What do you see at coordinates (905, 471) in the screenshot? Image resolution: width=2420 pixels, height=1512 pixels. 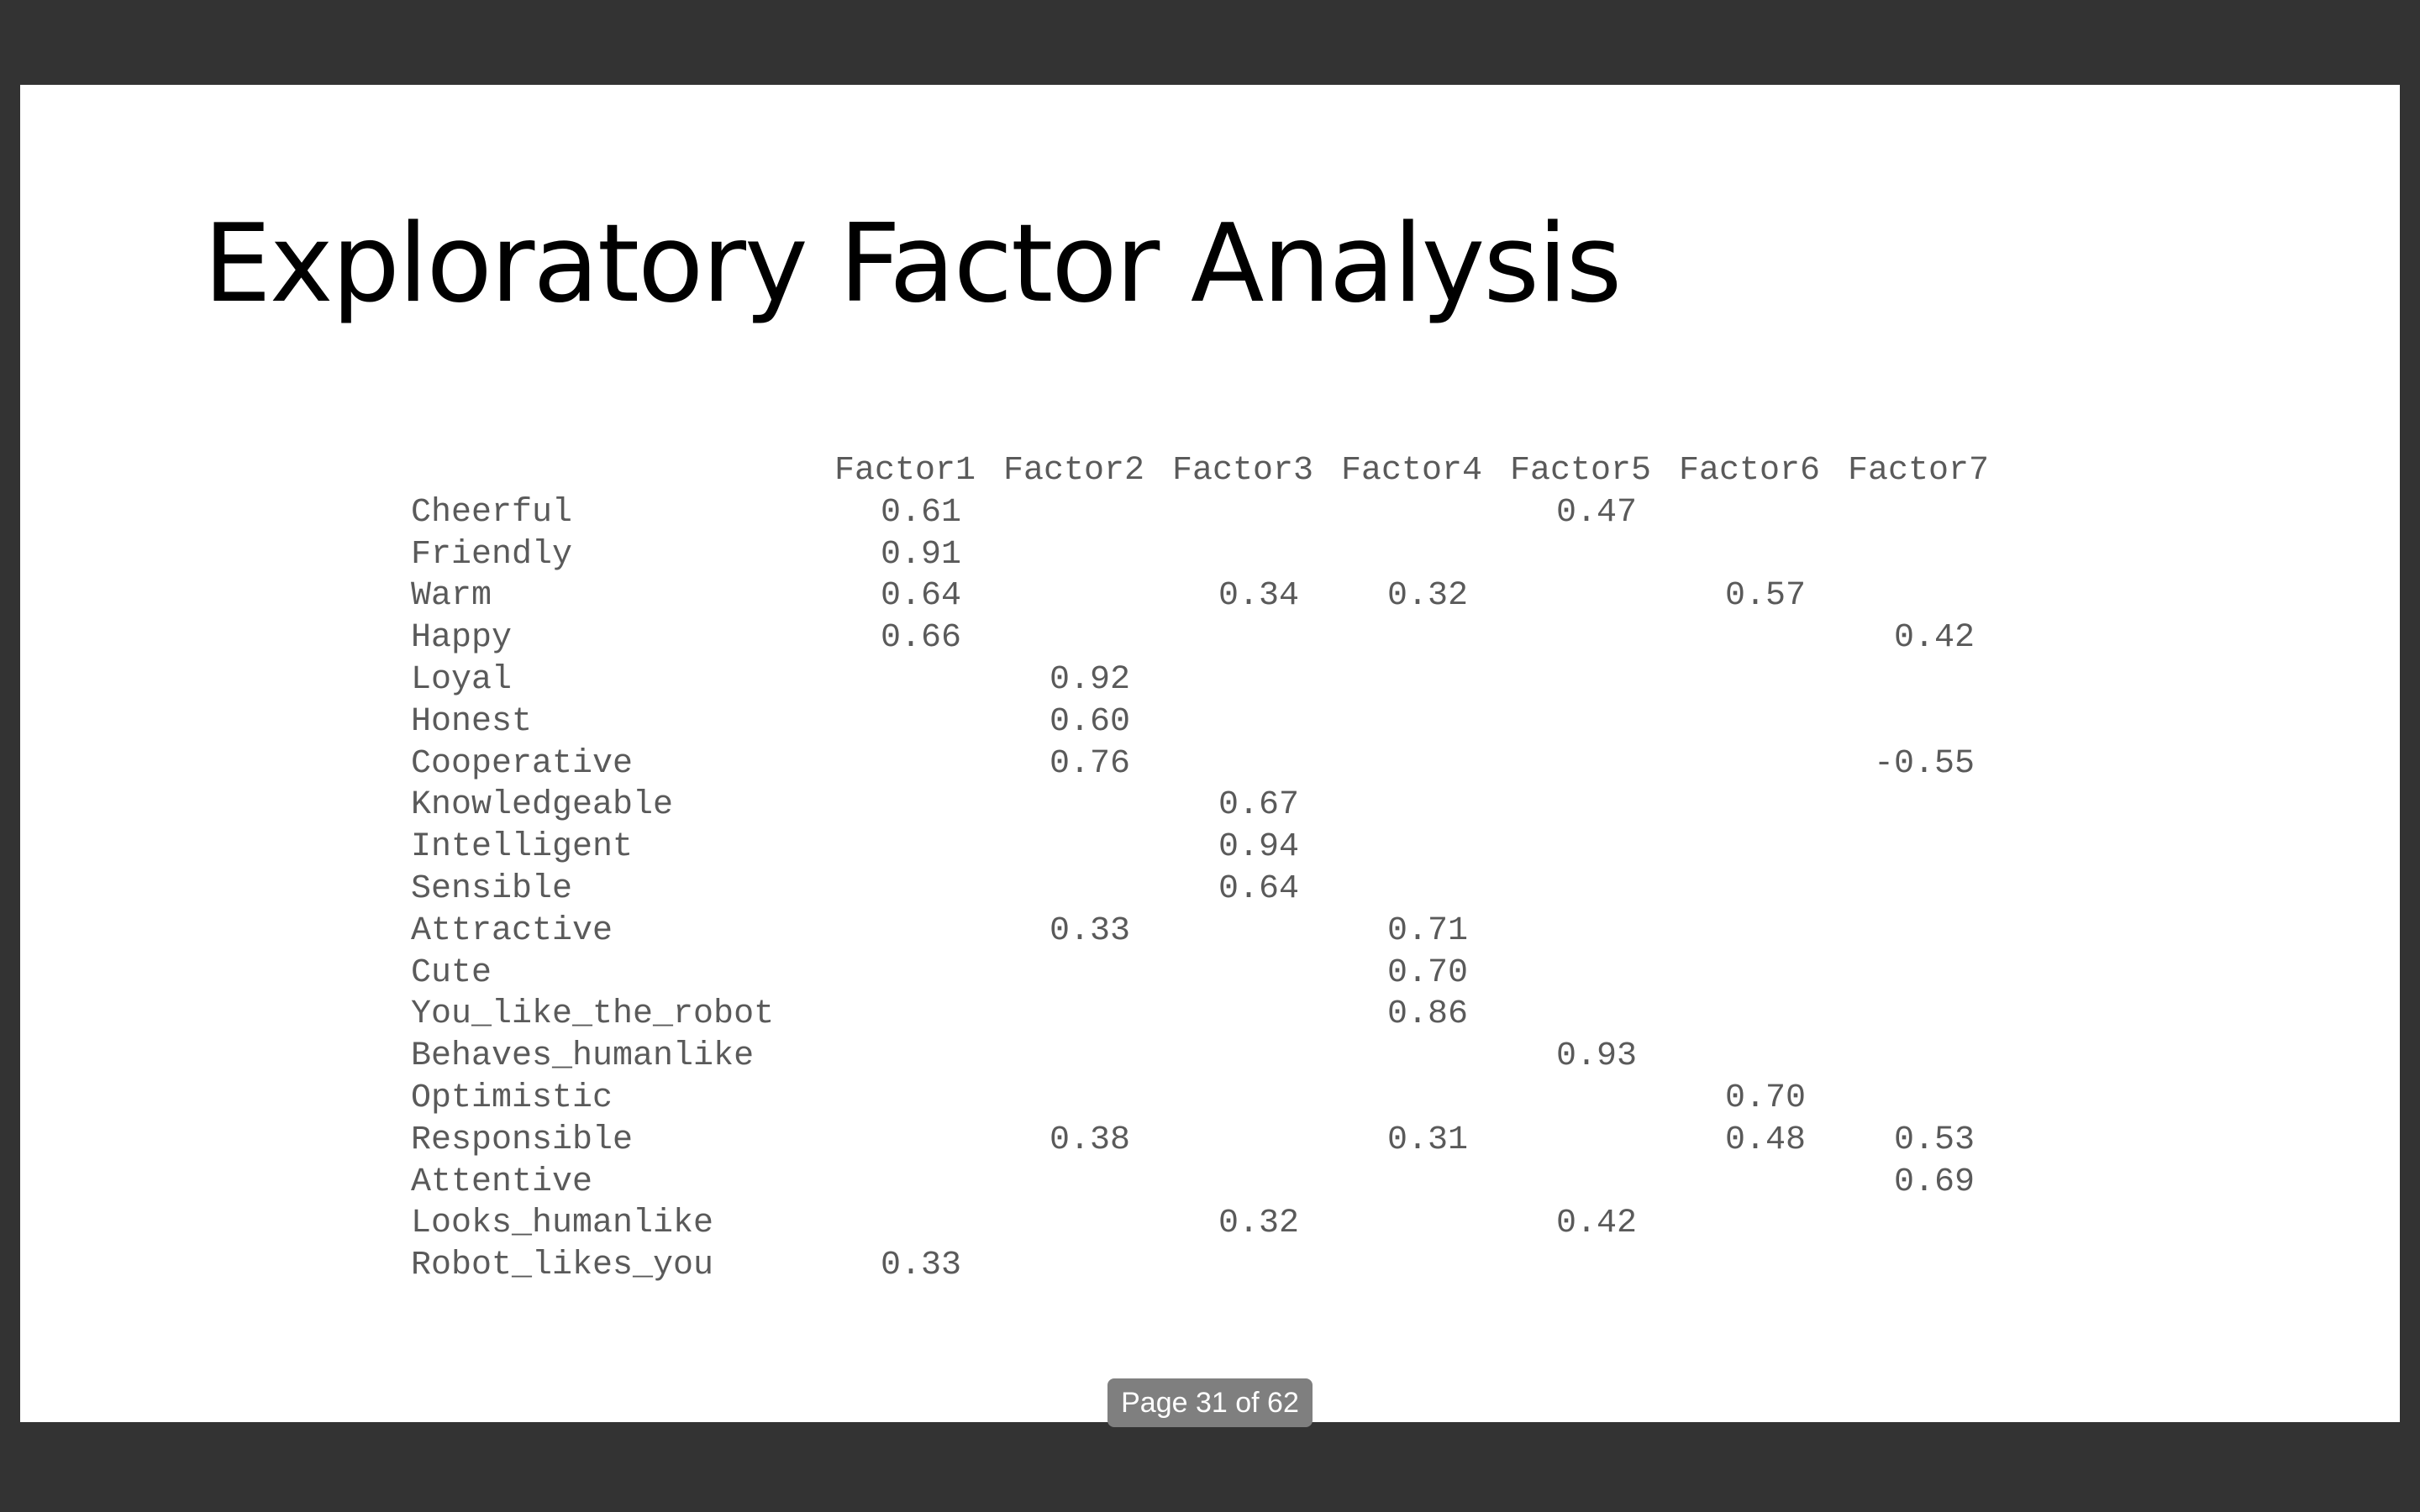 I see `column-header-factor1: Factor1` at bounding box center [905, 471].